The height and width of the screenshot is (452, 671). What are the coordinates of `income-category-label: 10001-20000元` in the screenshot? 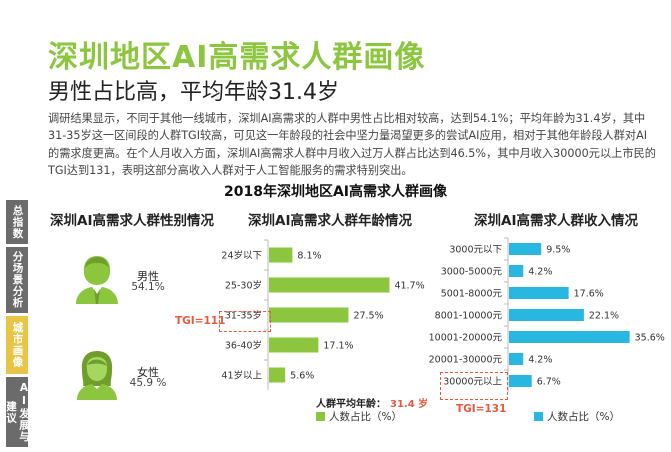 It's located at (466, 338).